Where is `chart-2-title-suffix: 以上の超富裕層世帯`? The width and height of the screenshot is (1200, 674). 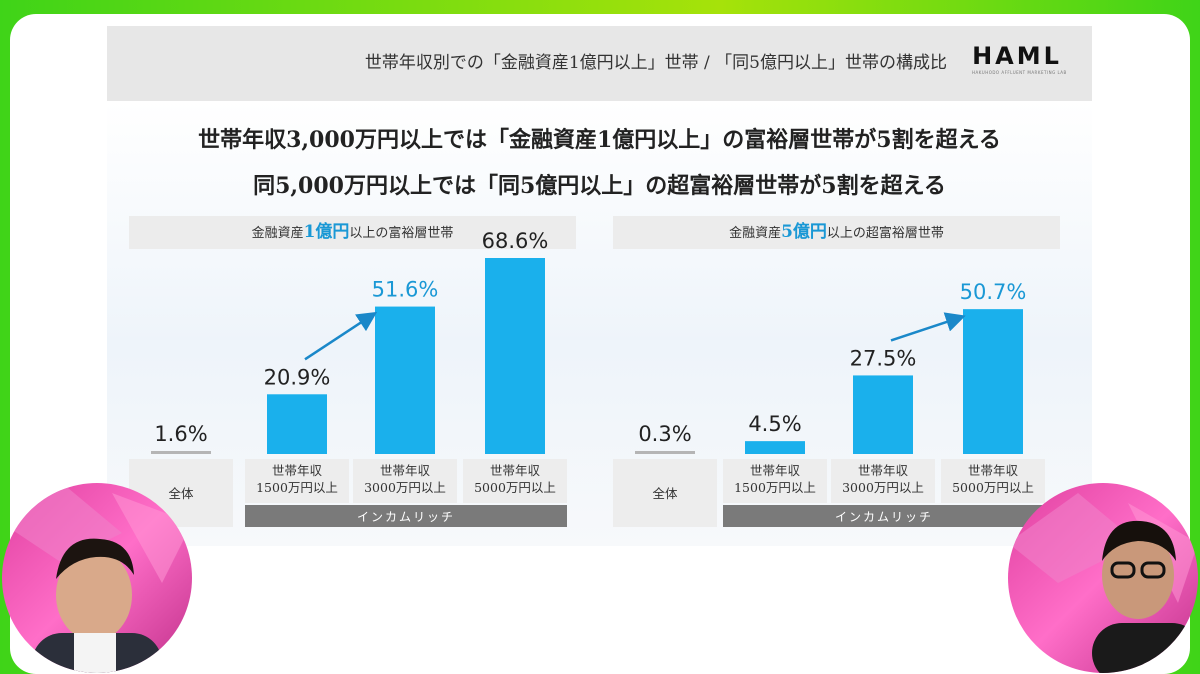
chart-2-title-suffix: 以上の超富裕層世帯 is located at coordinates (885, 233).